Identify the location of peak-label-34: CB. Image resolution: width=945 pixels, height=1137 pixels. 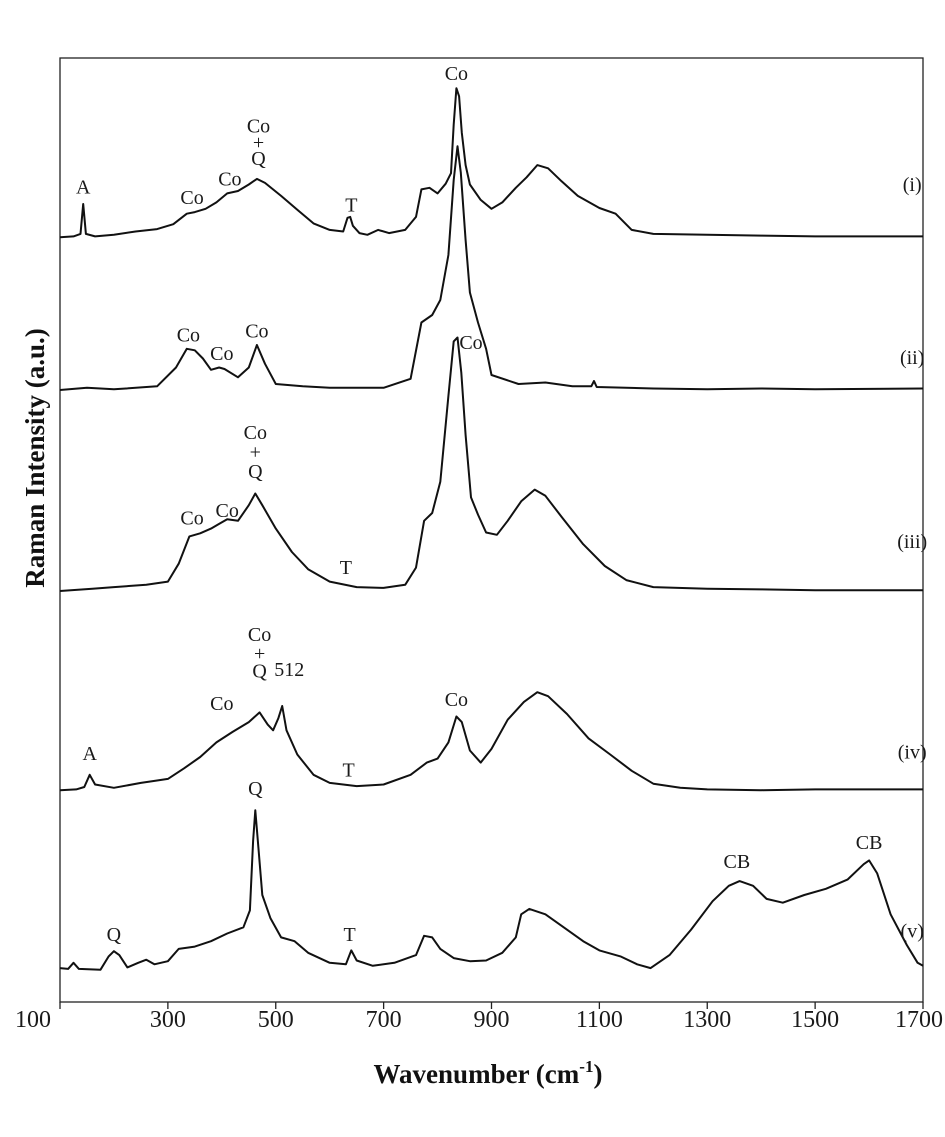
(737, 862).